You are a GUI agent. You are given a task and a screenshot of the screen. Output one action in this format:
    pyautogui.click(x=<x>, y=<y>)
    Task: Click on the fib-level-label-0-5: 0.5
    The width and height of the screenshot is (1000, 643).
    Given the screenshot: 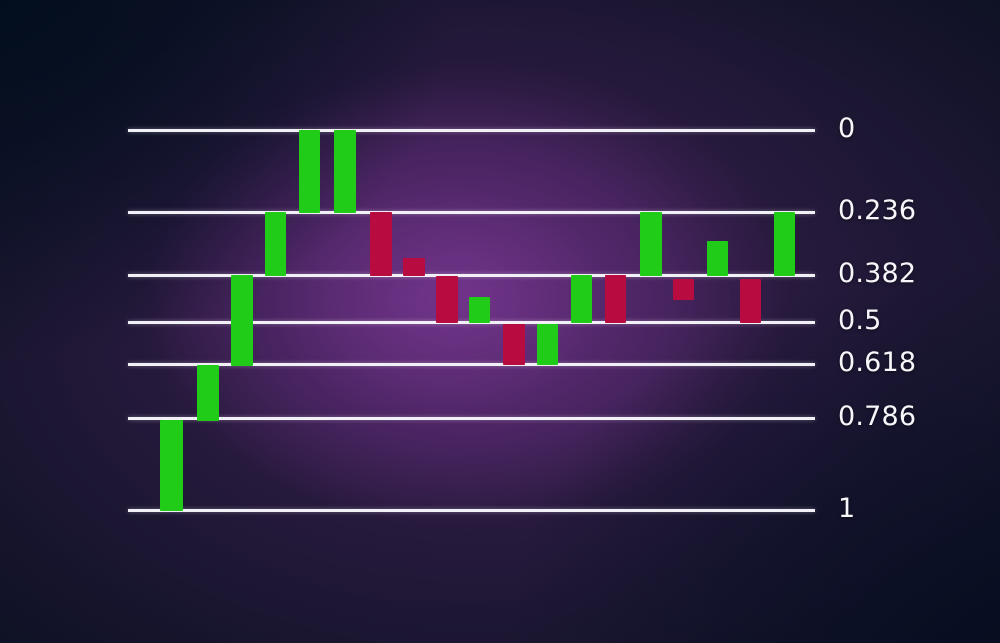 What is the action you would take?
    pyautogui.click(x=860, y=320)
    